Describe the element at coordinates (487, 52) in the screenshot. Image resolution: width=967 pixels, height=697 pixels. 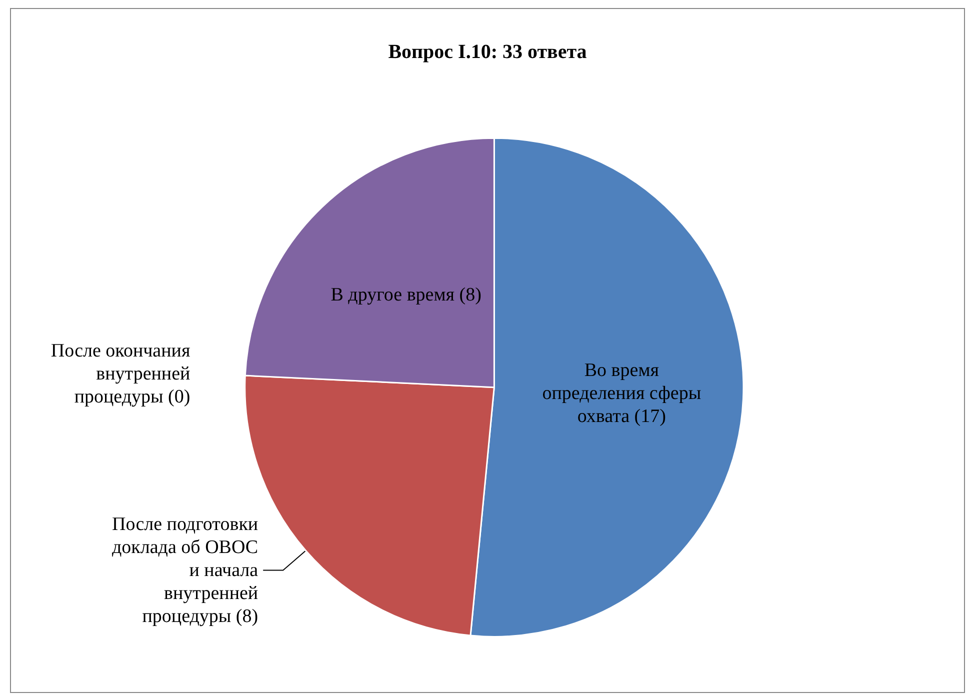
I see `chart-title: Вопрос I.10: 33 ответа` at that location.